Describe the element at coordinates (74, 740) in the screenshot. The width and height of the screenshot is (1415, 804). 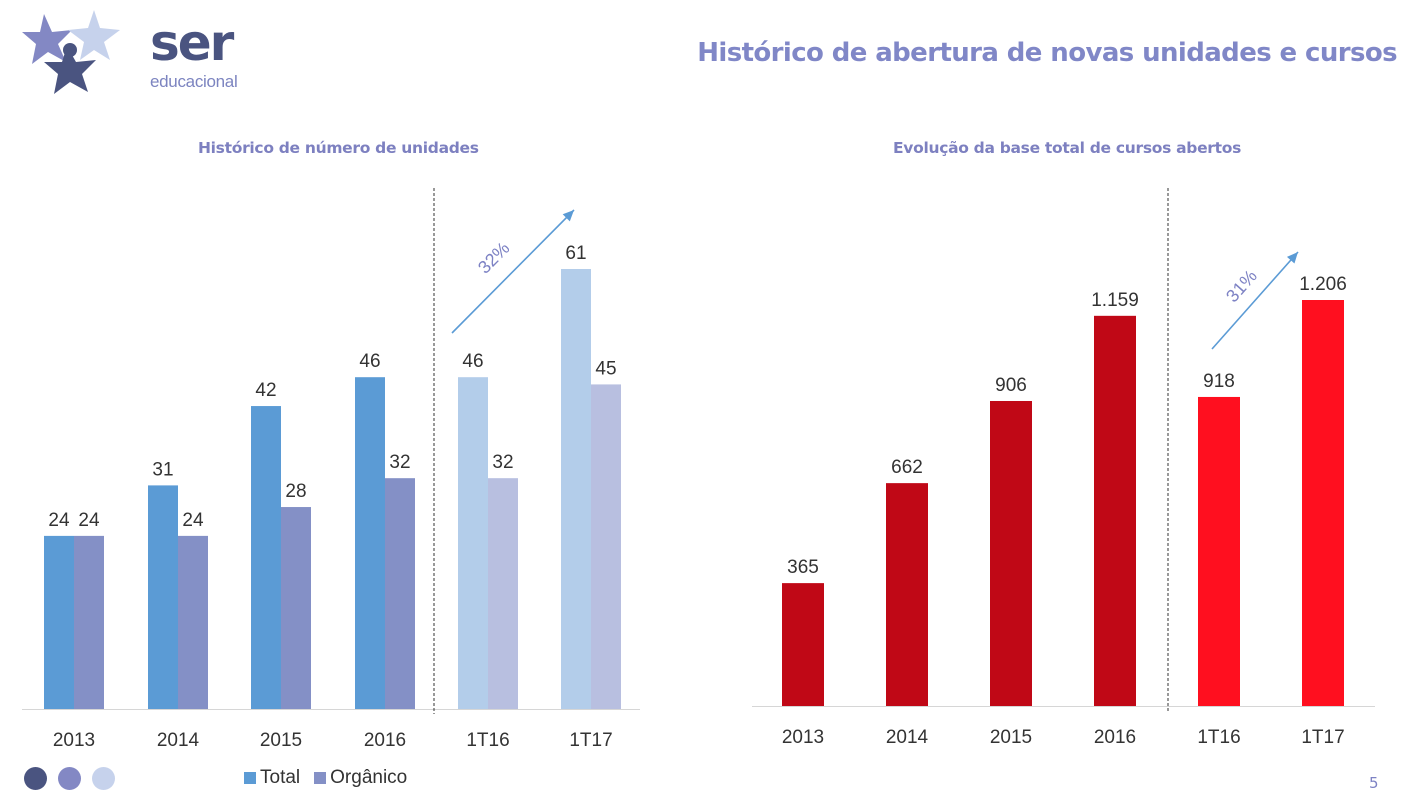
I see `chart-1-x-tick-label: 2013` at that location.